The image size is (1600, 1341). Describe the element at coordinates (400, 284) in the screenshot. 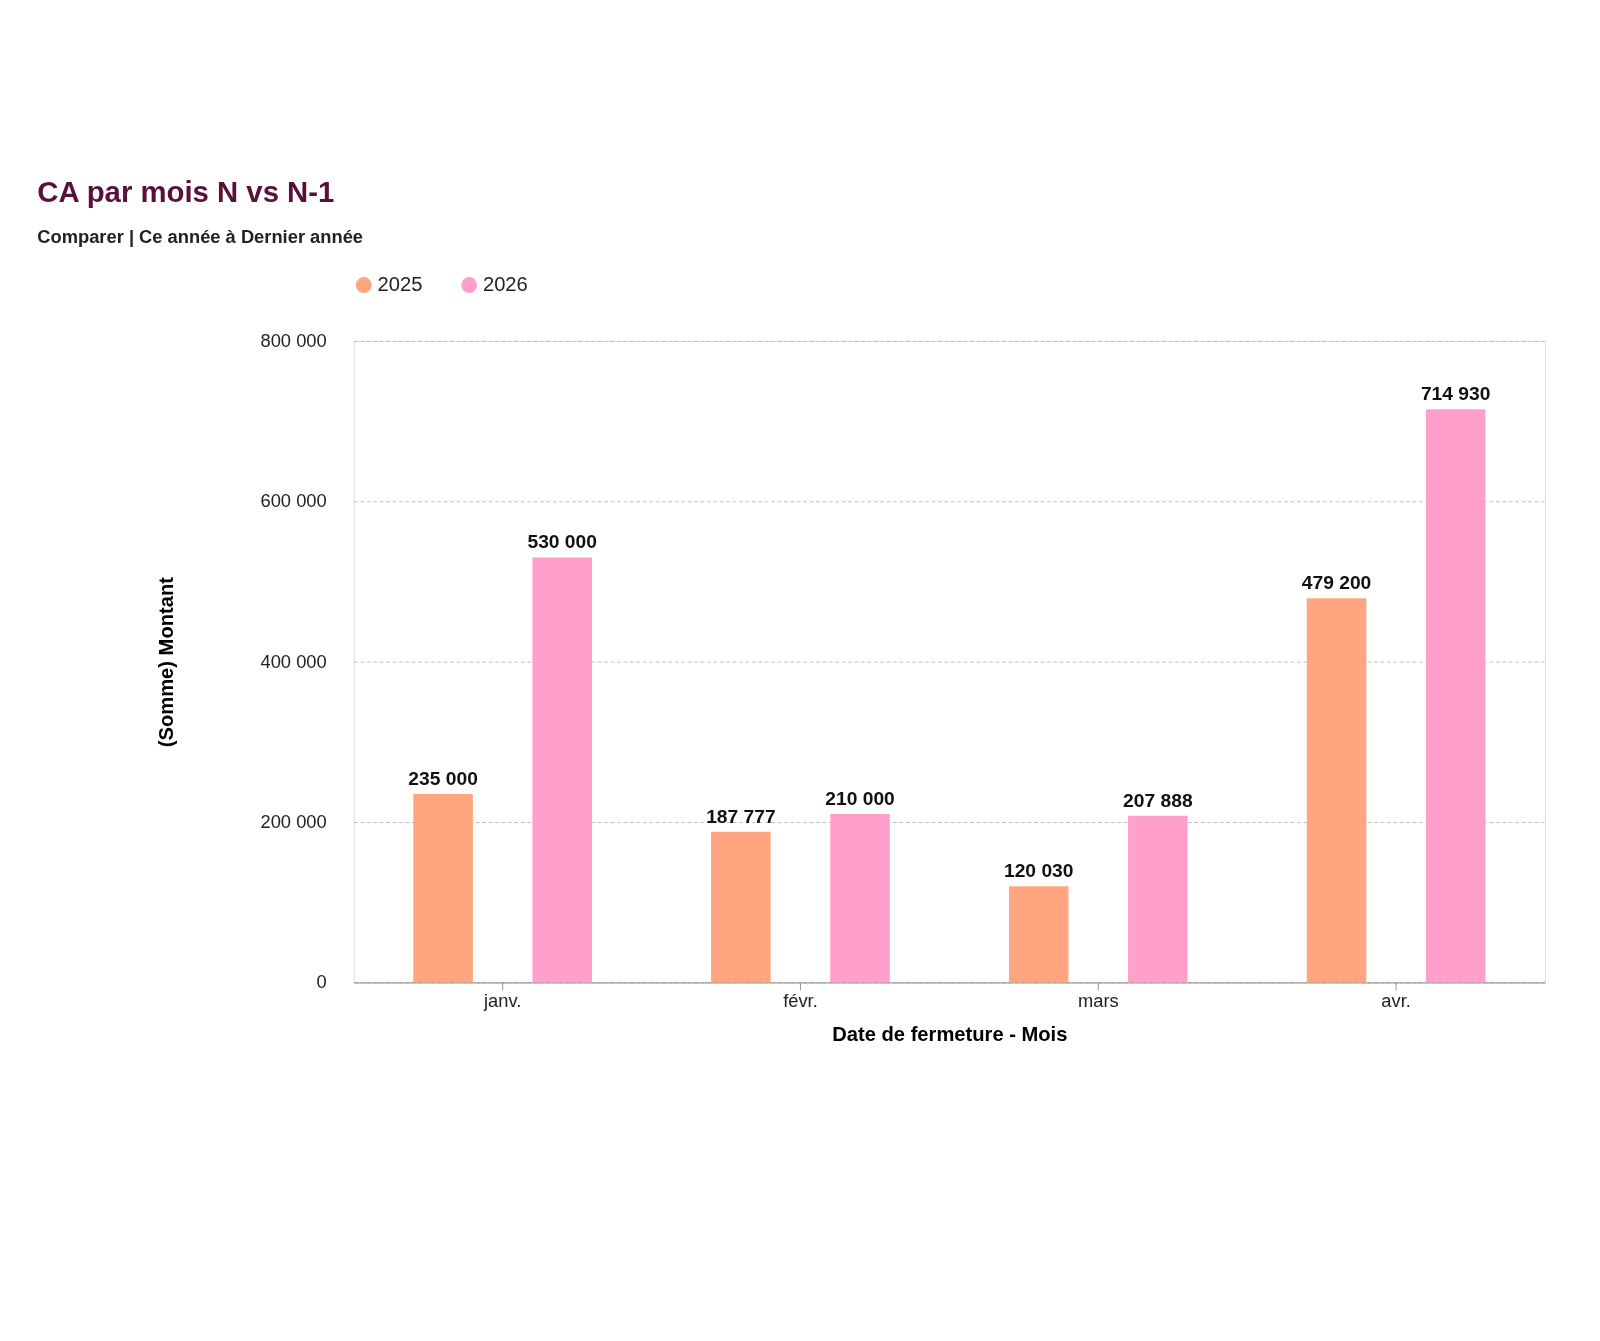

I see `legend-label: 2025` at that location.